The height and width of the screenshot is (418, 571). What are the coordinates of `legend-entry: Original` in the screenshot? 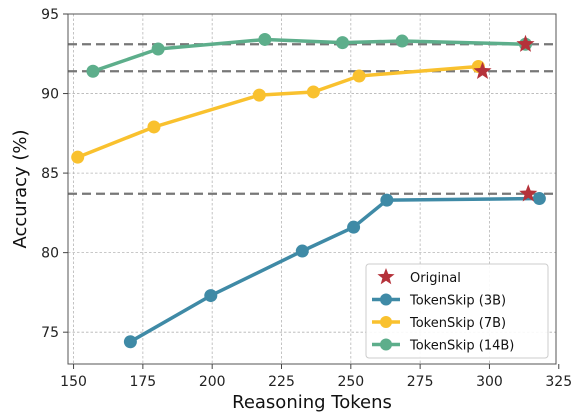 It's located at (419, 277).